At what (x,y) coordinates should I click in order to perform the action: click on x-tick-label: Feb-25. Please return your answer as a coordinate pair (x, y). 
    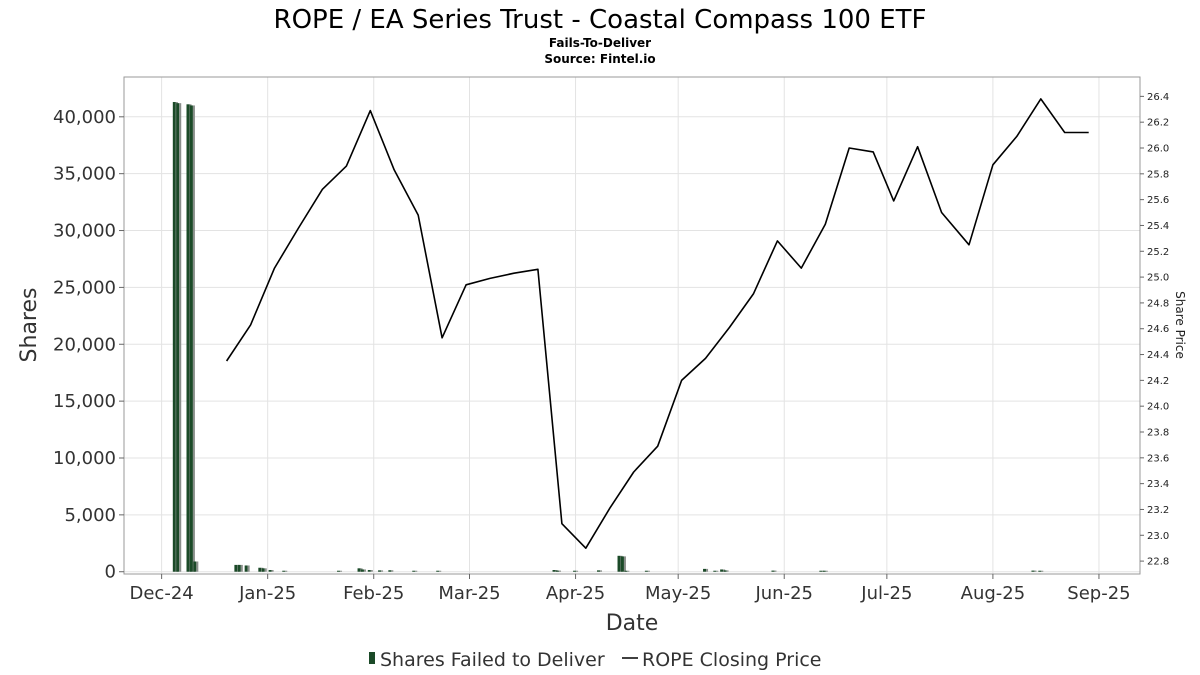
    Looking at the image, I should click on (373, 593).